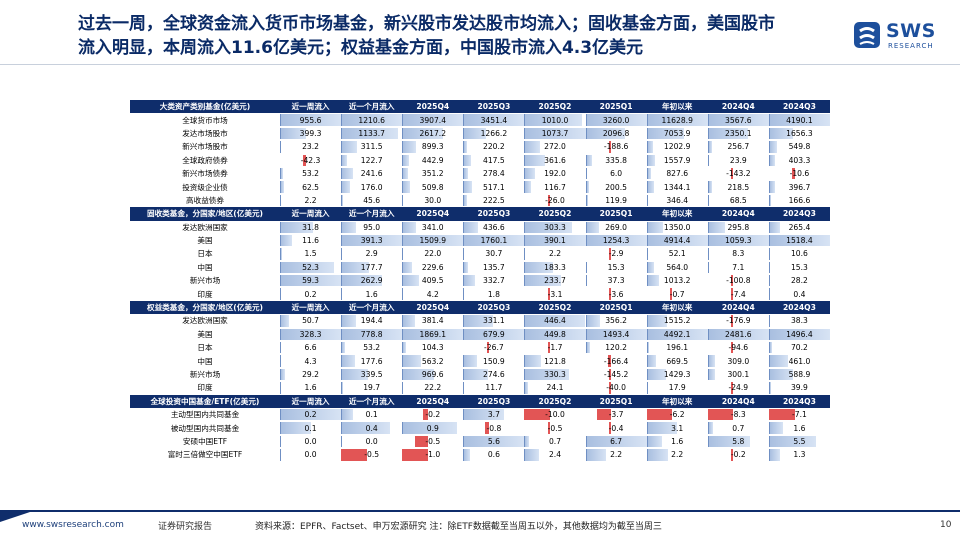 The image size is (960, 540). I want to click on cell-value: 4.2, so click(432, 294).